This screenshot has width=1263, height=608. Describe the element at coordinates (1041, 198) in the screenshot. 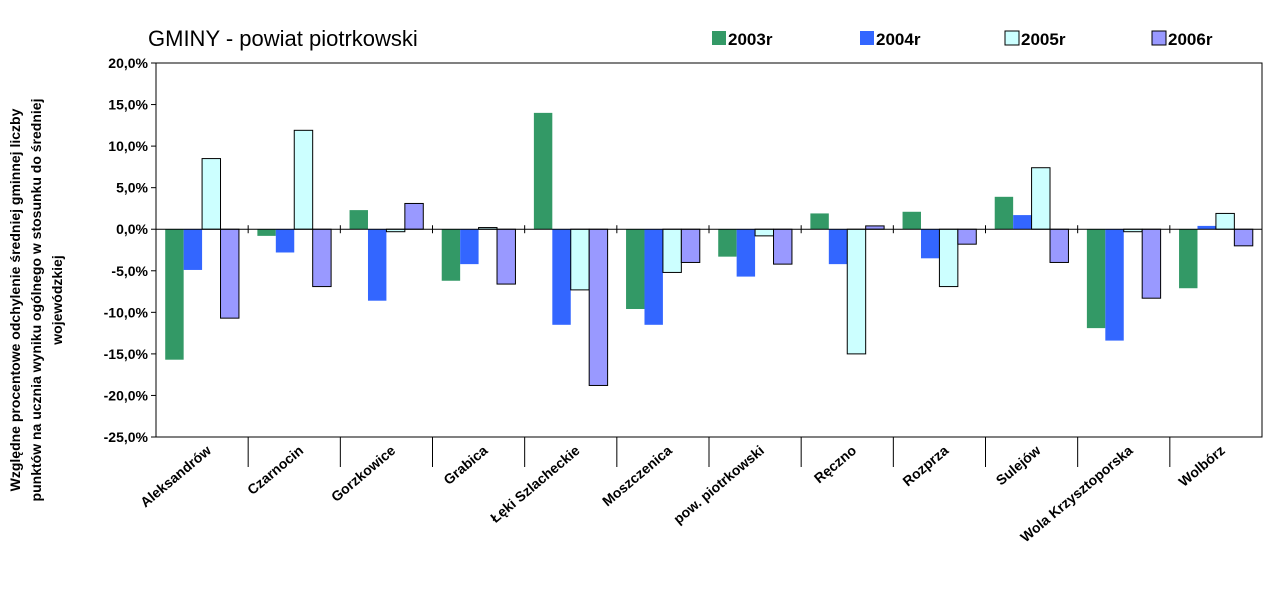

I see `bar-2005r-sulejow` at that location.